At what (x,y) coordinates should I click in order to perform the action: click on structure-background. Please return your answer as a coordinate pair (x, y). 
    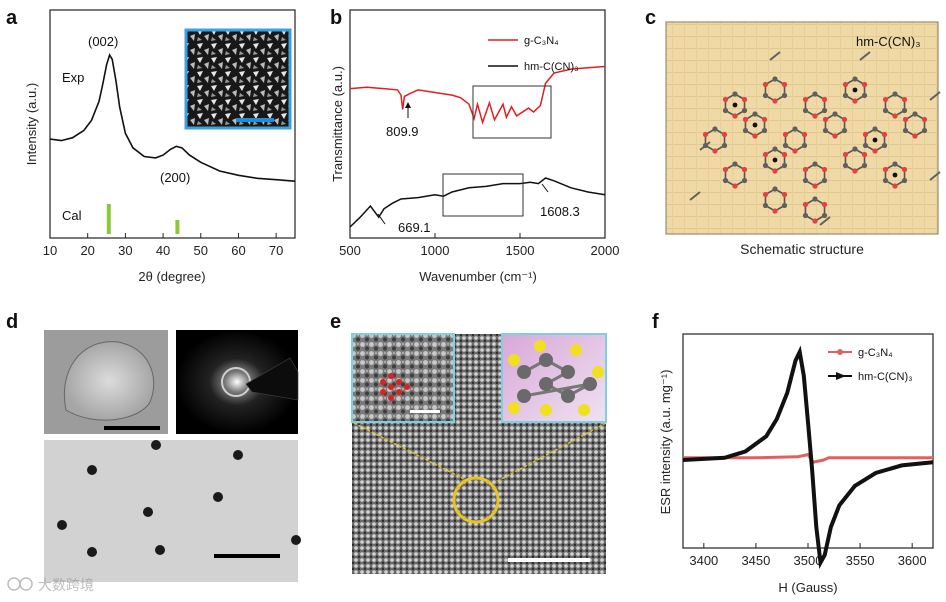
    Looking at the image, I should click on (802, 128).